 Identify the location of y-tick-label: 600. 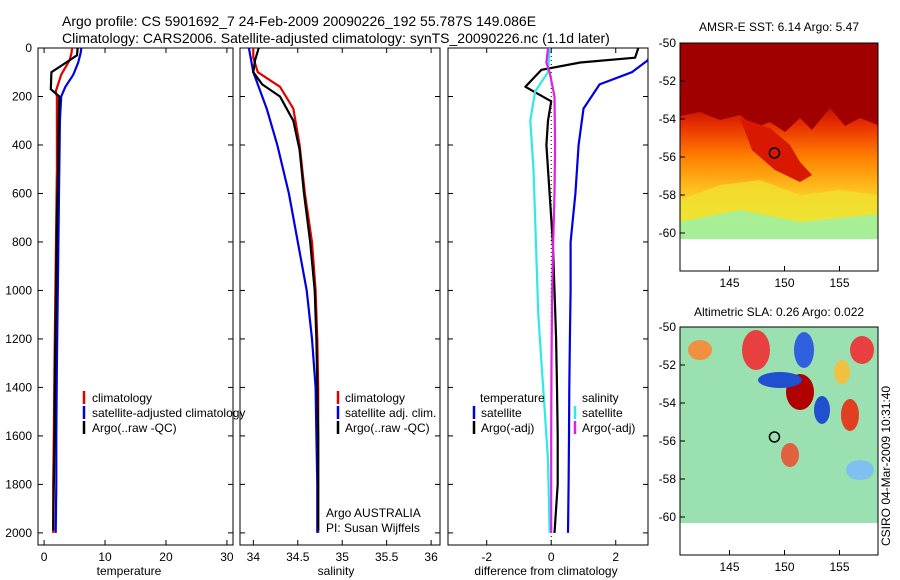
(22, 193).